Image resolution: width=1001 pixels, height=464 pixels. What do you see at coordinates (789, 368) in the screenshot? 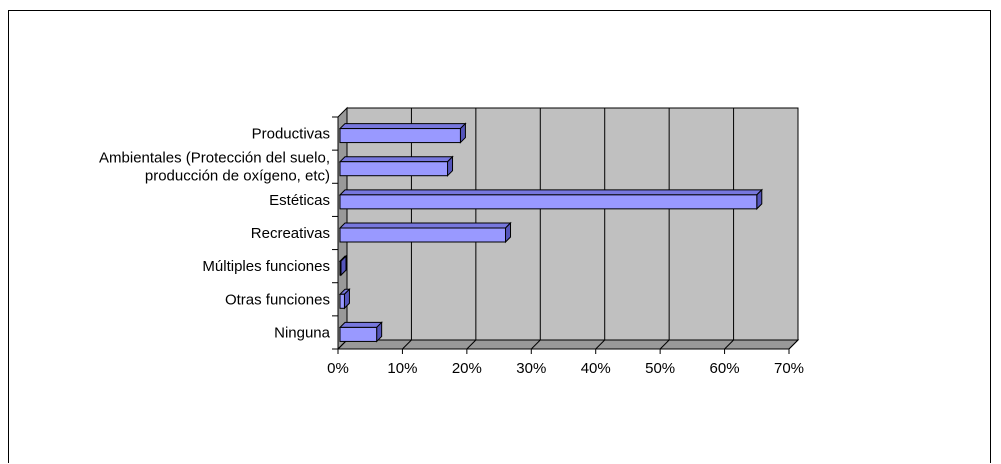
I see `x-tick-label: 70%` at bounding box center [789, 368].